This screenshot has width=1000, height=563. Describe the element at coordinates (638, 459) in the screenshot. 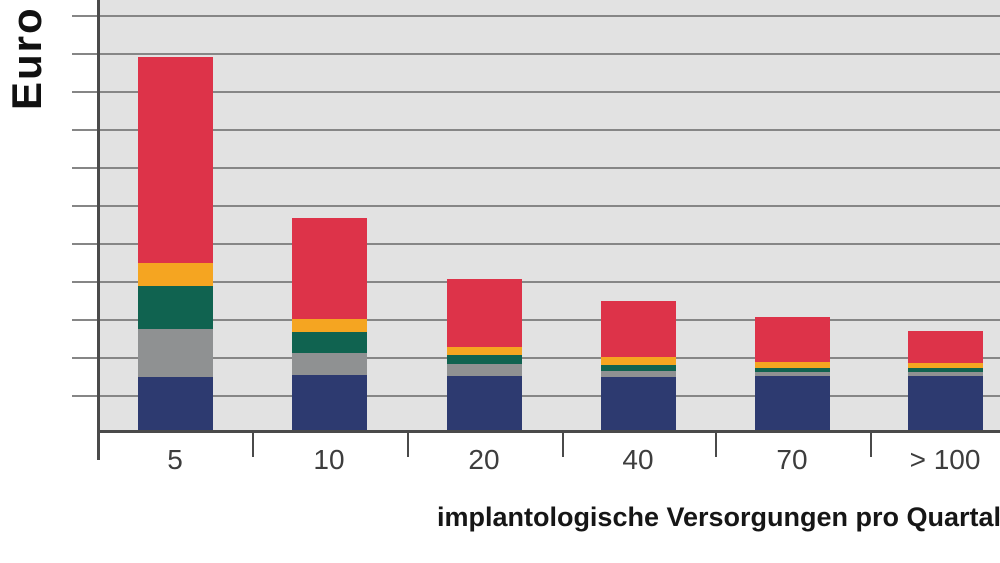

I see `x-tick-label: 40` at that location.